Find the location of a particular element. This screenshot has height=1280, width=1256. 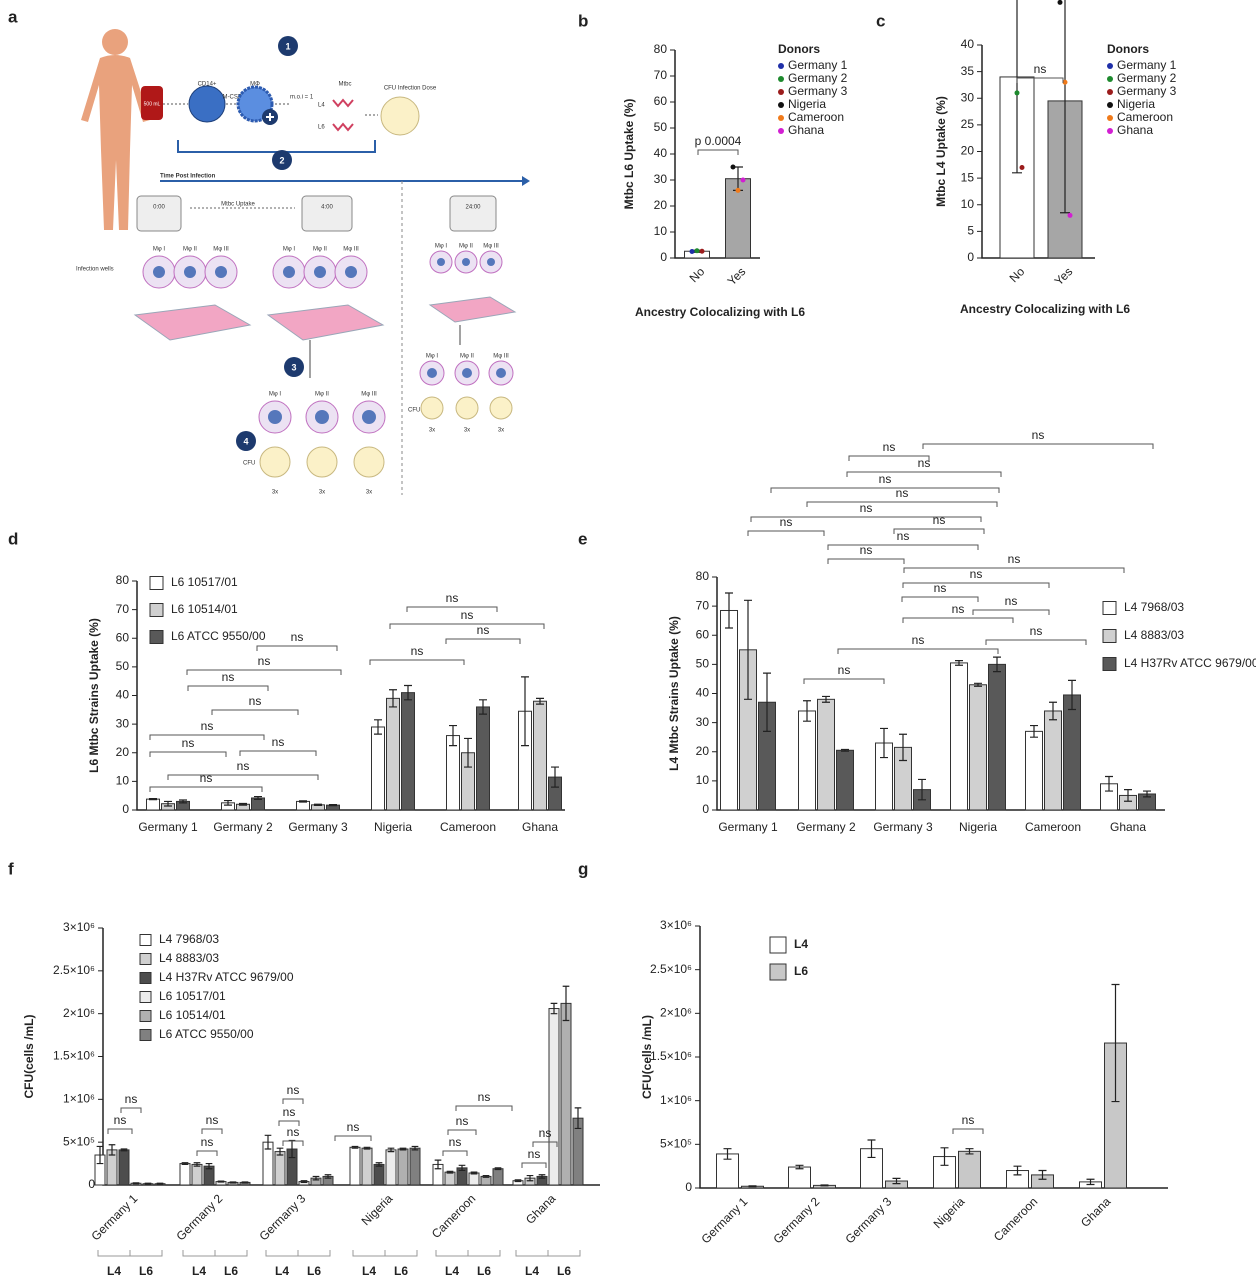

legend-label: Ghana is located at coordinates (806, 130).